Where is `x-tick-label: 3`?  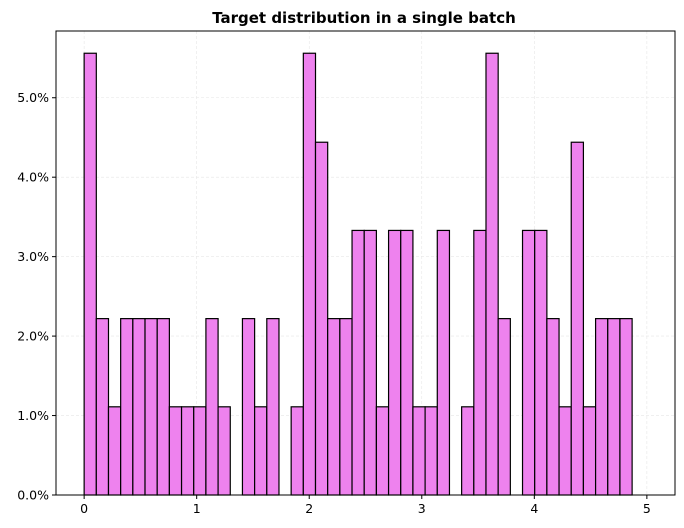
x-tick-label: 3 is located at coordinates (422, 508).